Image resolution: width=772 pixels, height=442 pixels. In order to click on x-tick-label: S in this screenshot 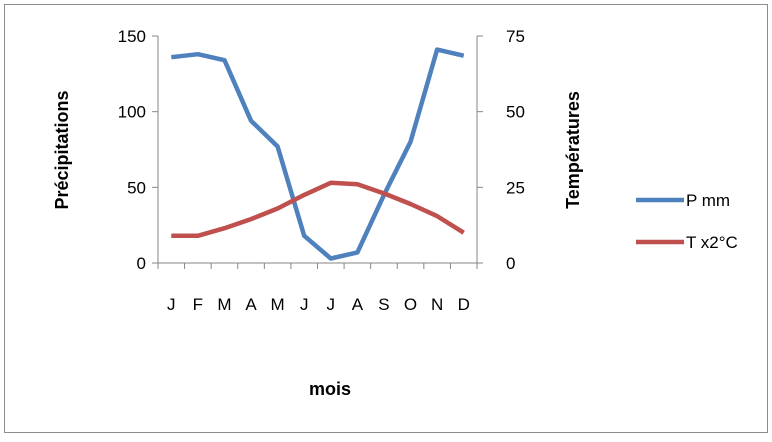, I will do `click(383, 304)`.